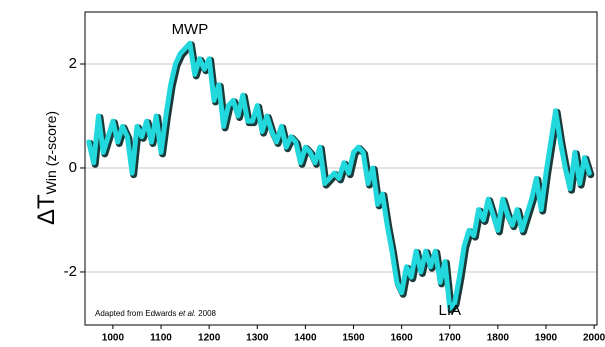 The image size is (605, 347). I want to click on x-tick-label: 1600, so click(402, 338).